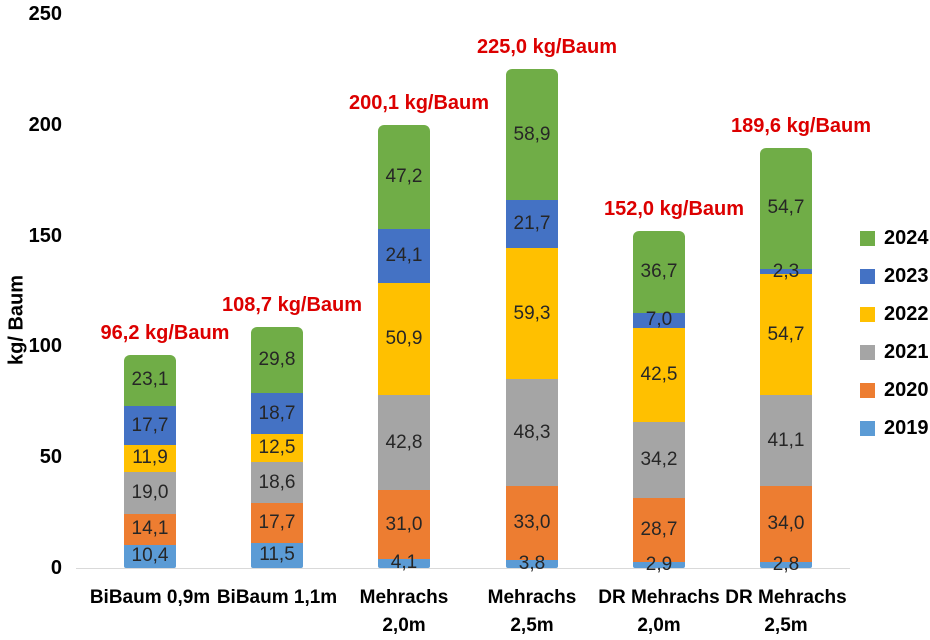 This screenshot has height=640, width=930. I want to click on total-label: 108,7 kg/Baum, so click(292, 304).